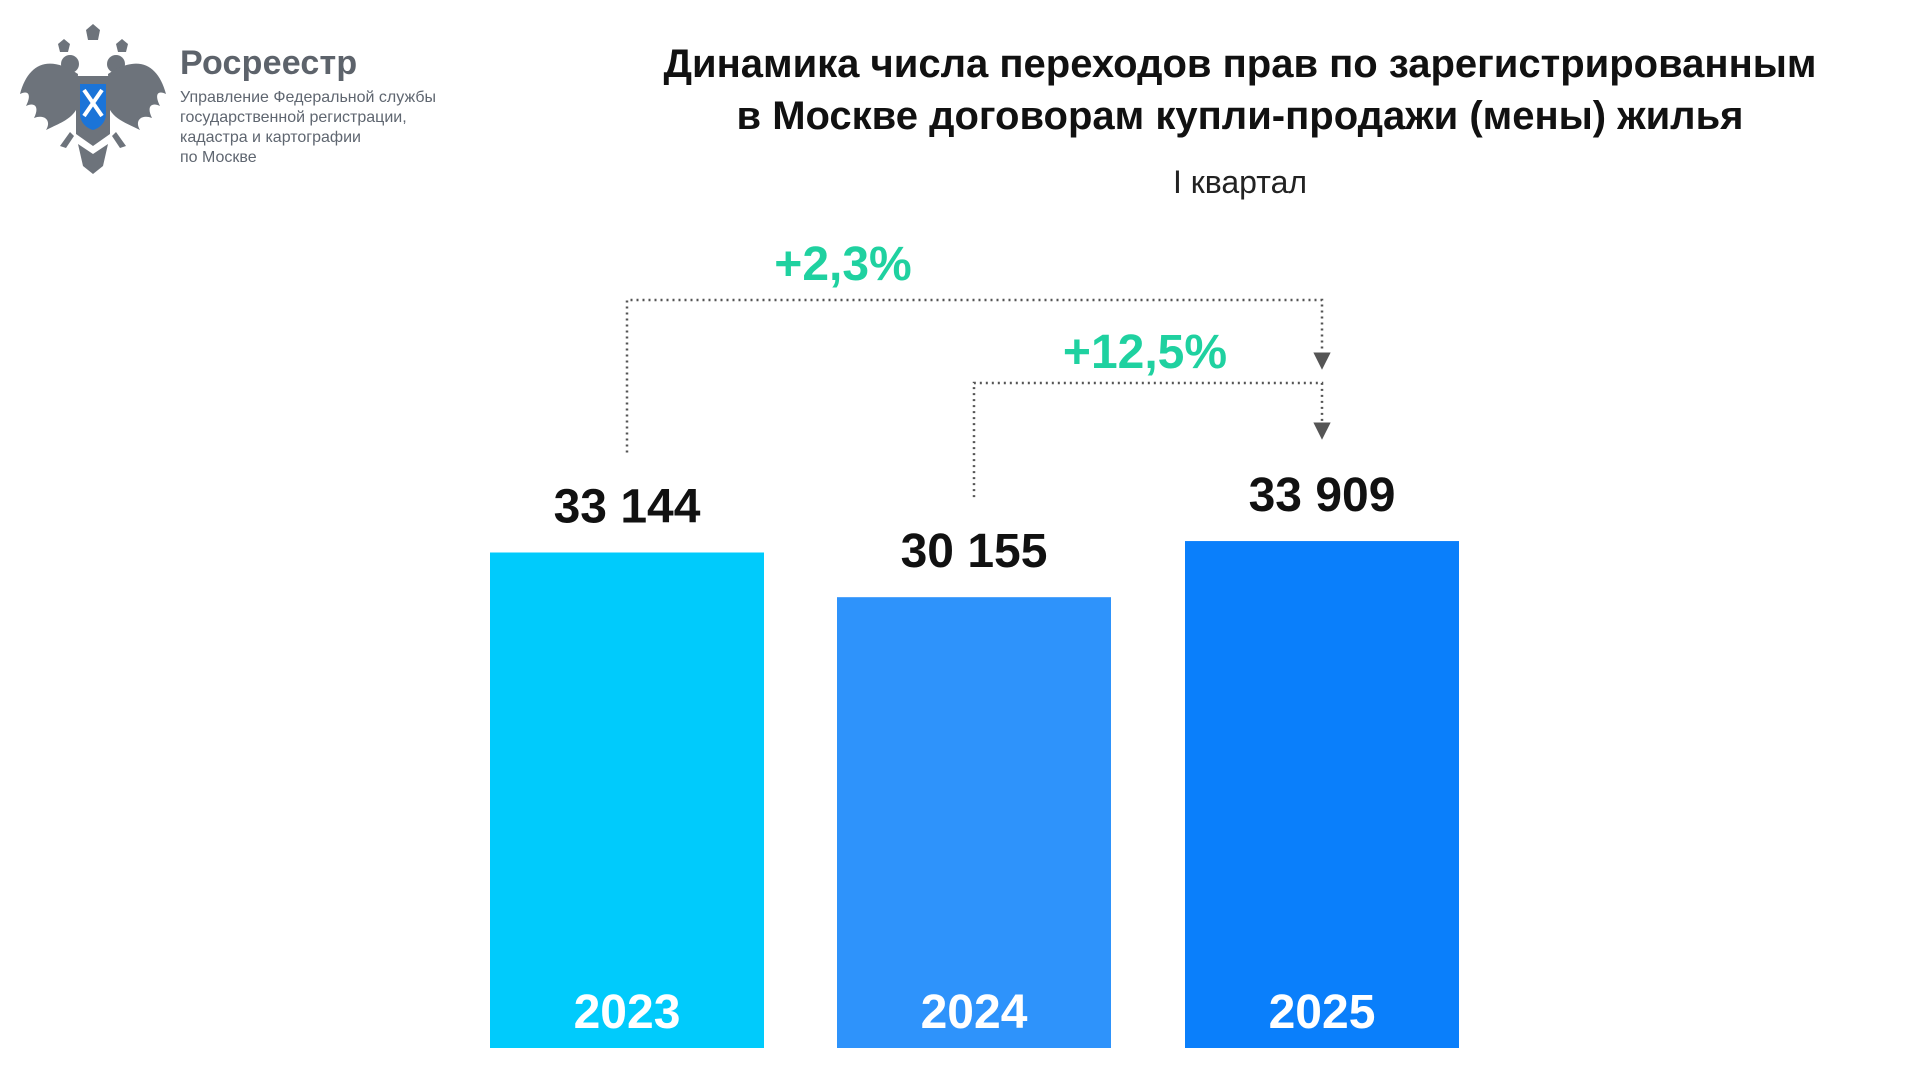 This screenshot has width=1920, height=1080. I want to click on org-desc-line: Управление Федеральной службы, so click(308, 97).